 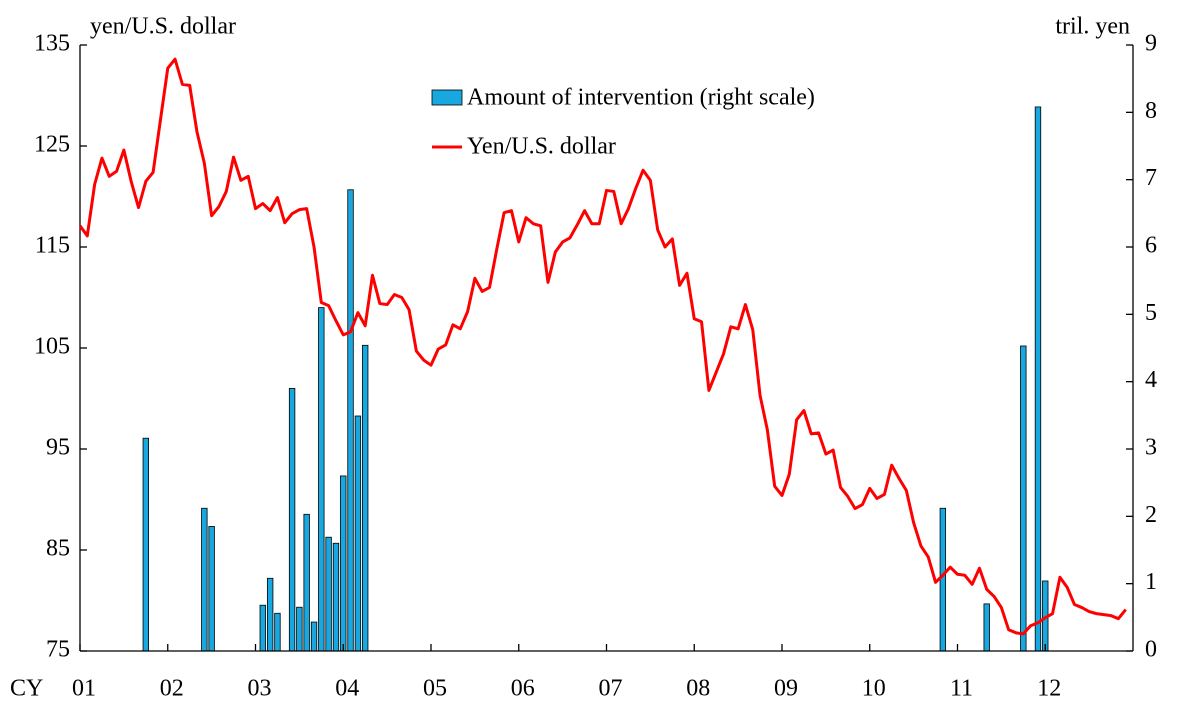 What do you see at coordinates (1151, 246) in the screenshot?
I see `y2-tick-label: 6` at bounding box center [1151, 246].